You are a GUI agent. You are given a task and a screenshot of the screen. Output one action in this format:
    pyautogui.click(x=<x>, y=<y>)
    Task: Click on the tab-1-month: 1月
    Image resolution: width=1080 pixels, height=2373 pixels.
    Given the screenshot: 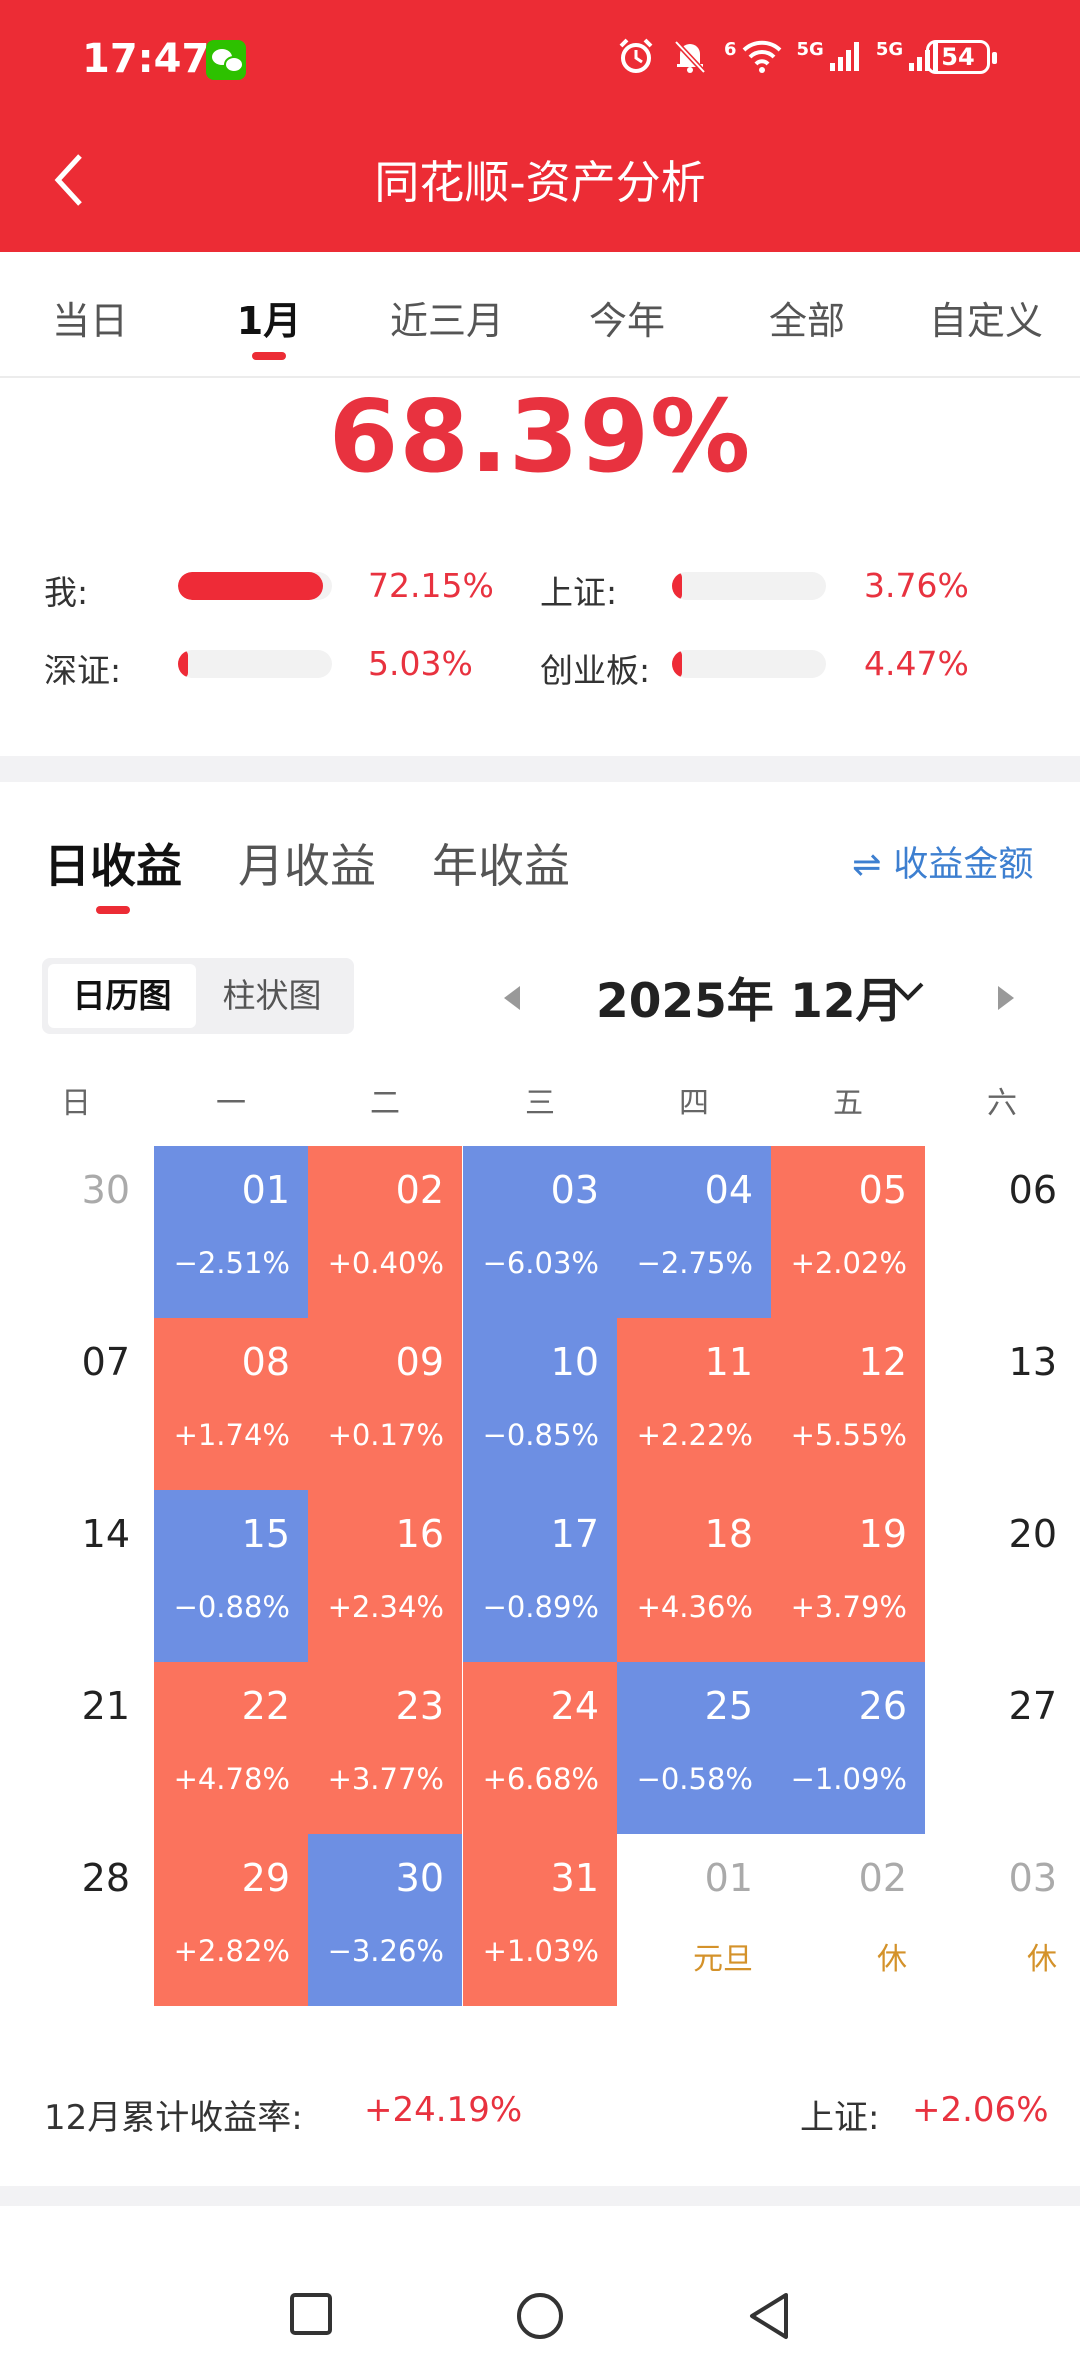 What is the action you would take?
    pyautogui.click(x=269, y=321)
    